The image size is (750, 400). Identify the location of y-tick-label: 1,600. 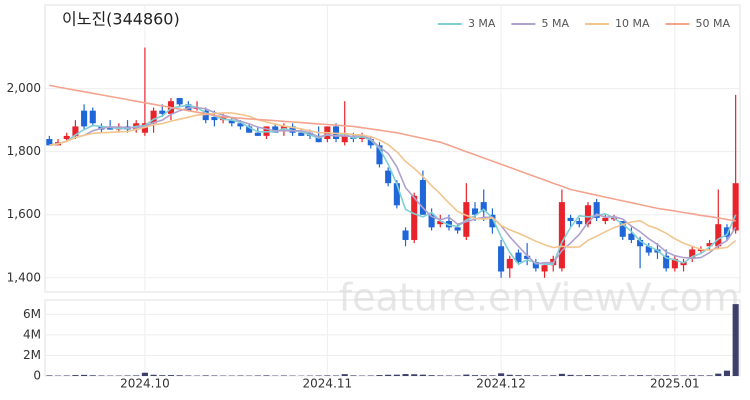
(24, 214).